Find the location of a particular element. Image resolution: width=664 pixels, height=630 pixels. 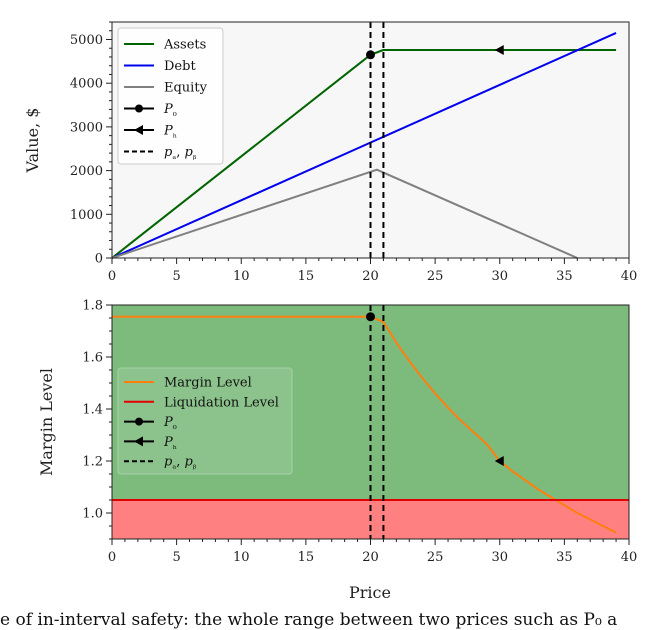

bottom-x-axis-label: Price is located at coordinates (370, 592).